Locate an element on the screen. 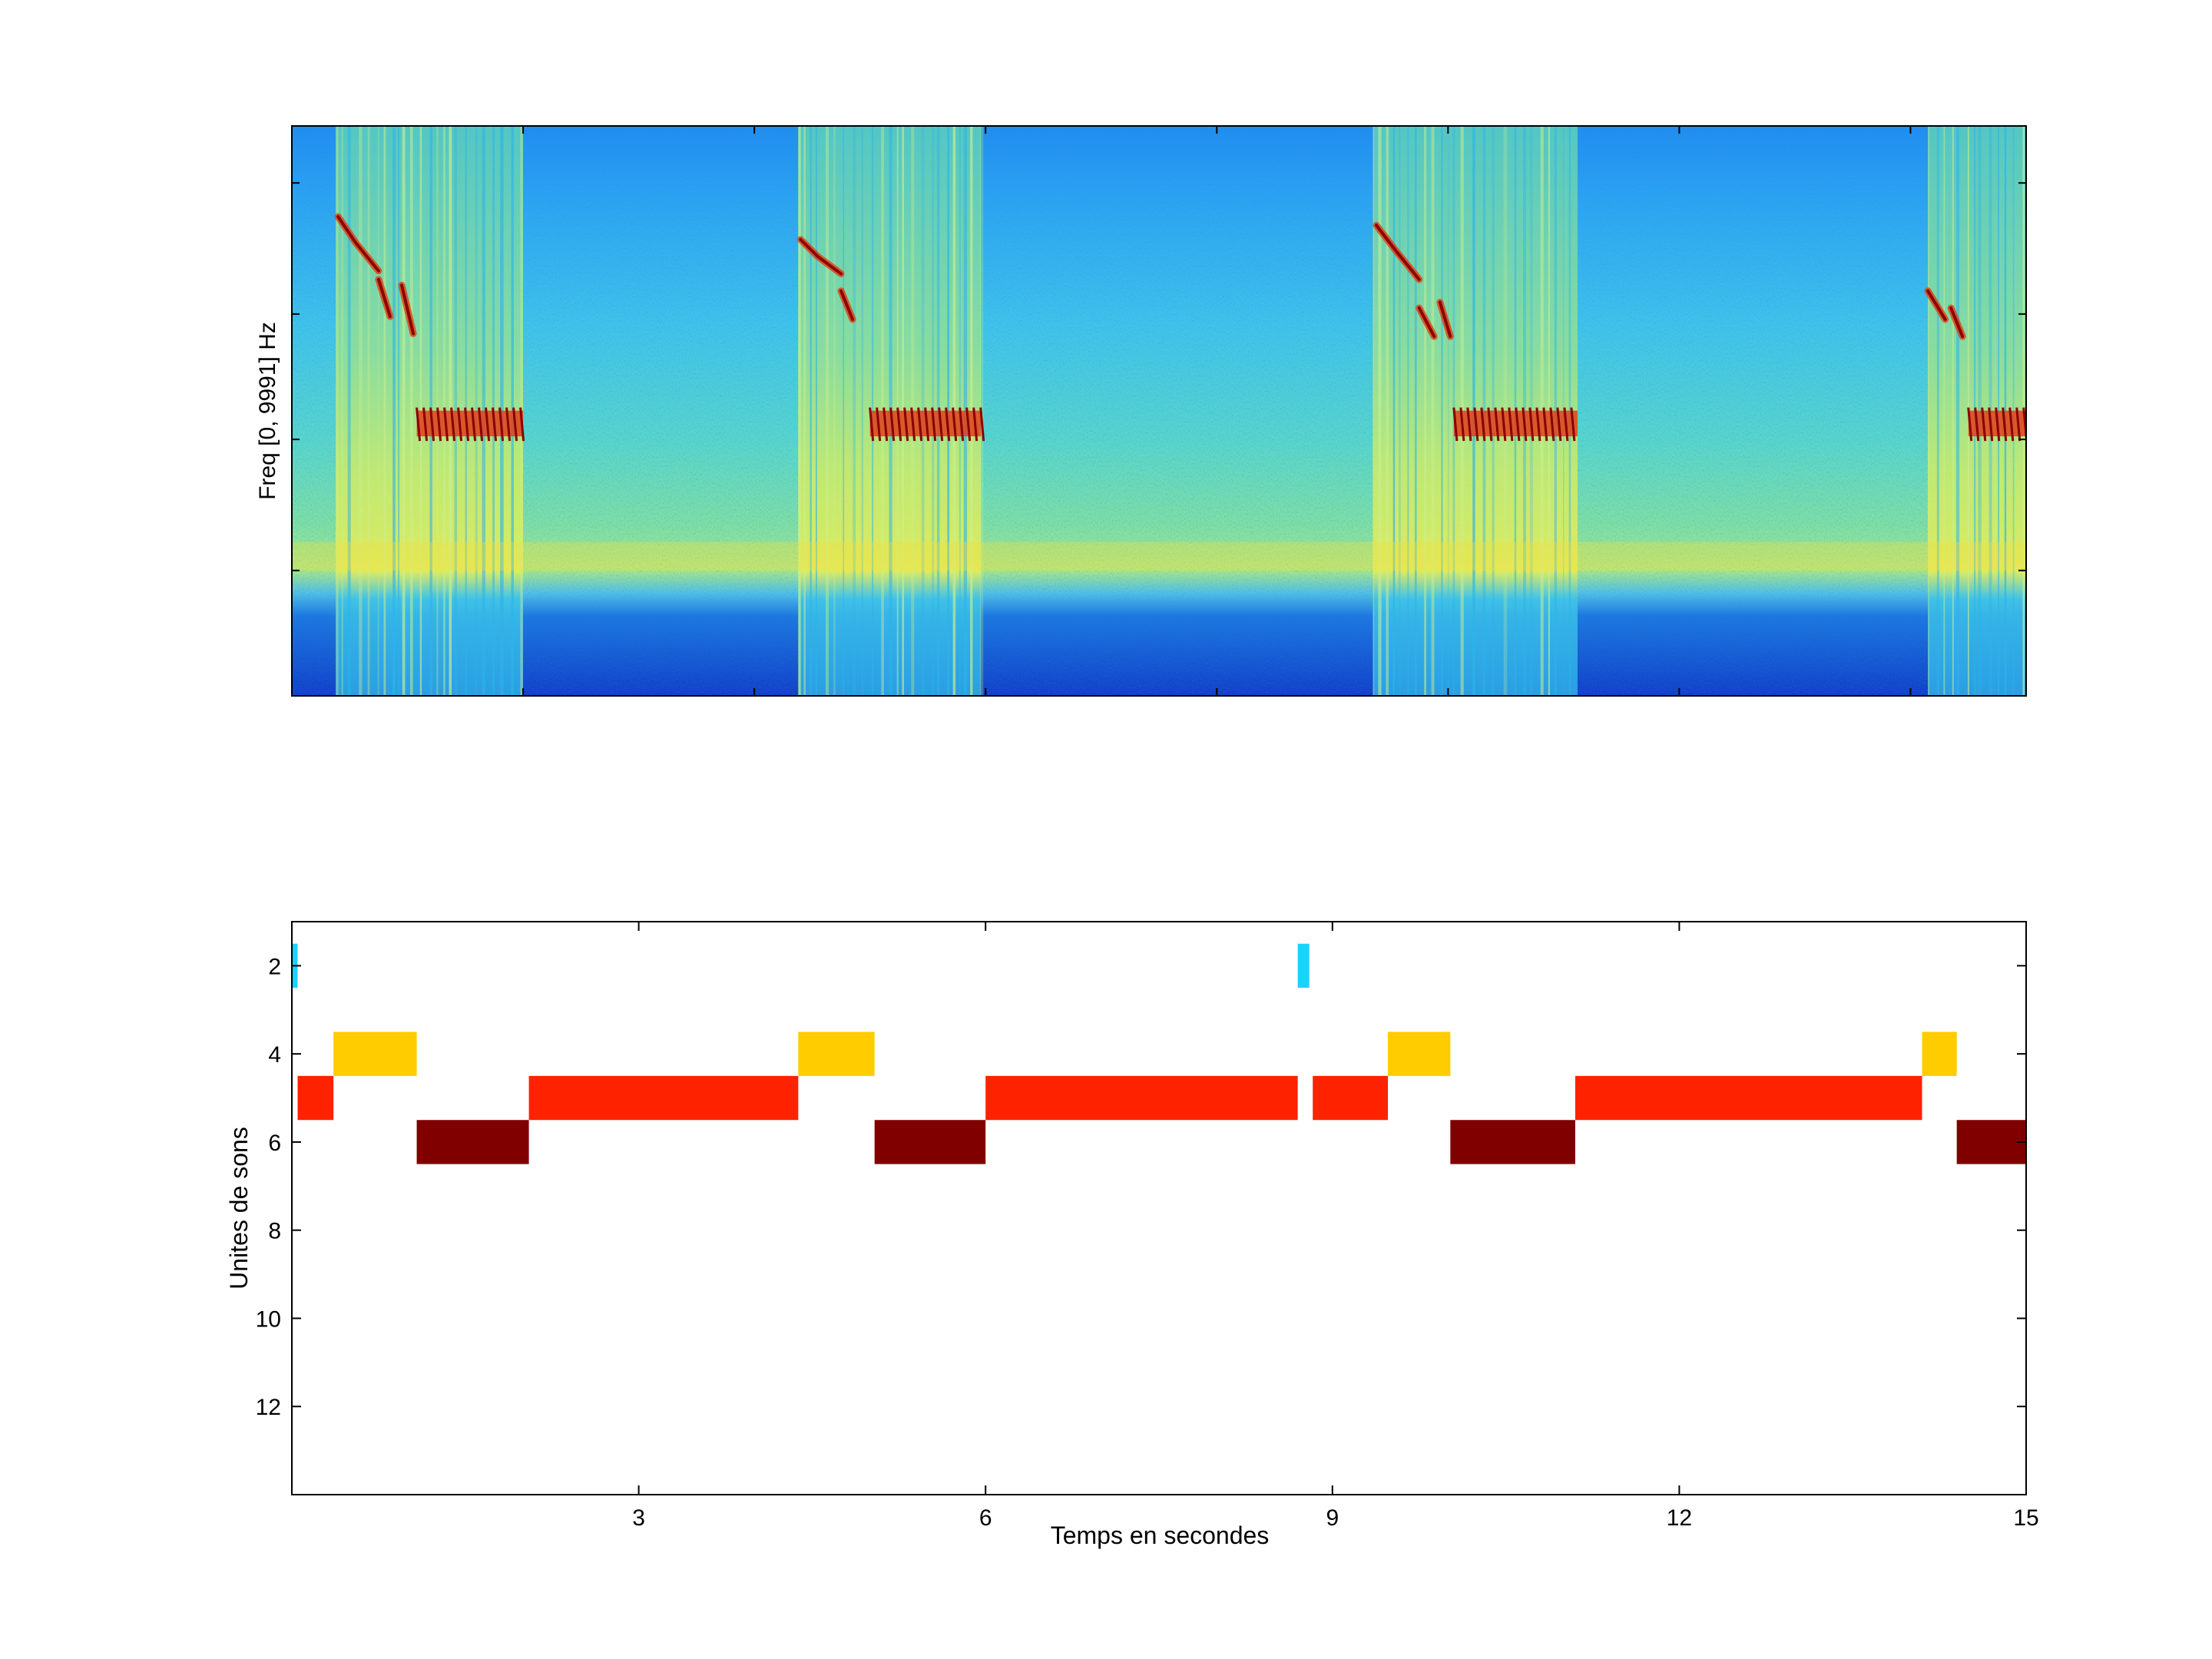 This screenshot has width=2212, height=1659. sound-units-y-tick-label: 12 is located at coordinates (269, 1408).